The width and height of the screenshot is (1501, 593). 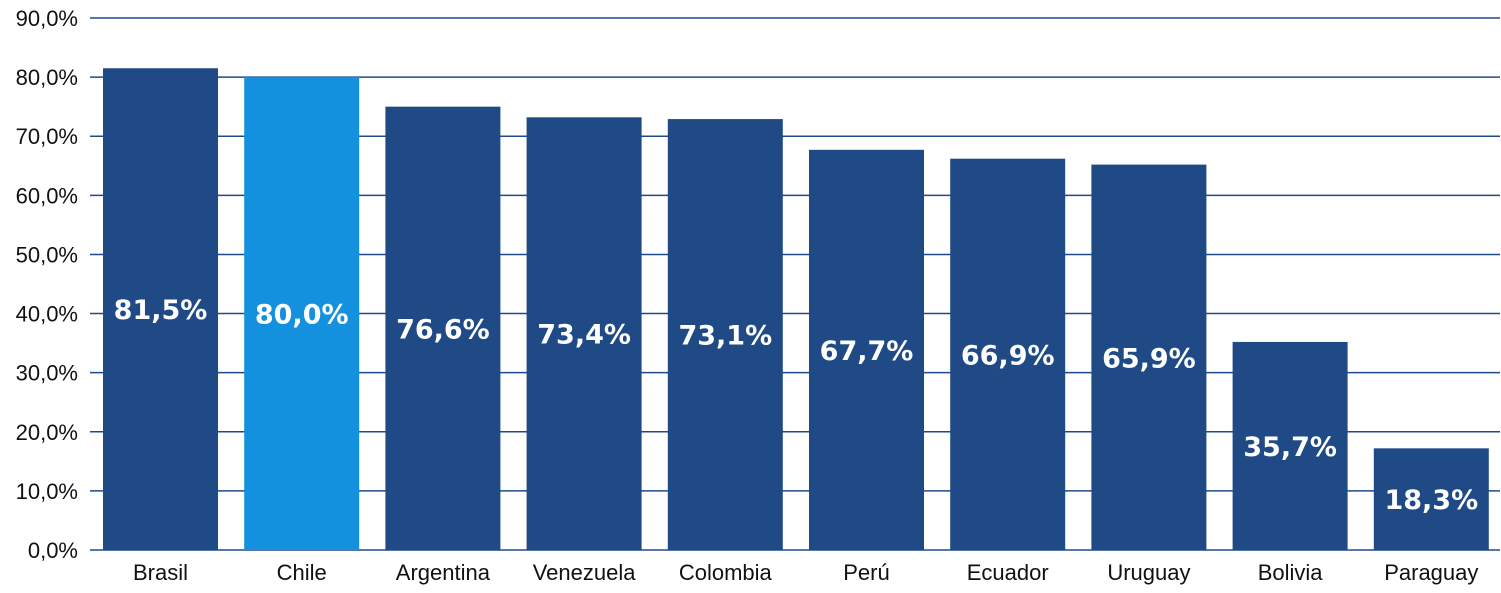 I want to click on x-tick-label: Chile, so click(x=302, y=572).